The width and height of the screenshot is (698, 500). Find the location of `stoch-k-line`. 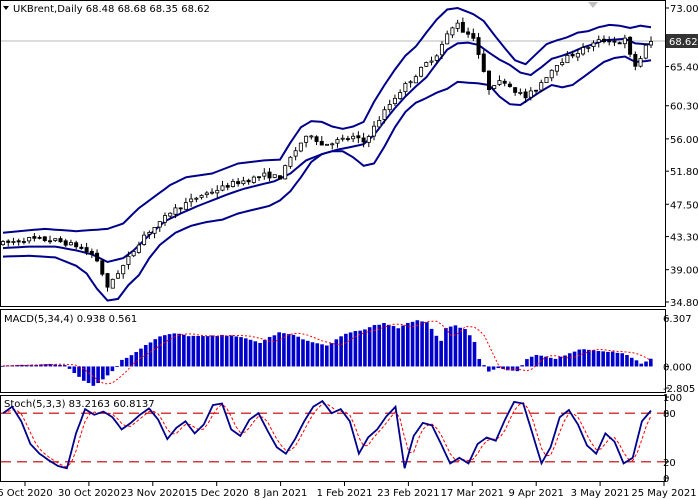

stoch-k-line is located at coordinates (327, 434).